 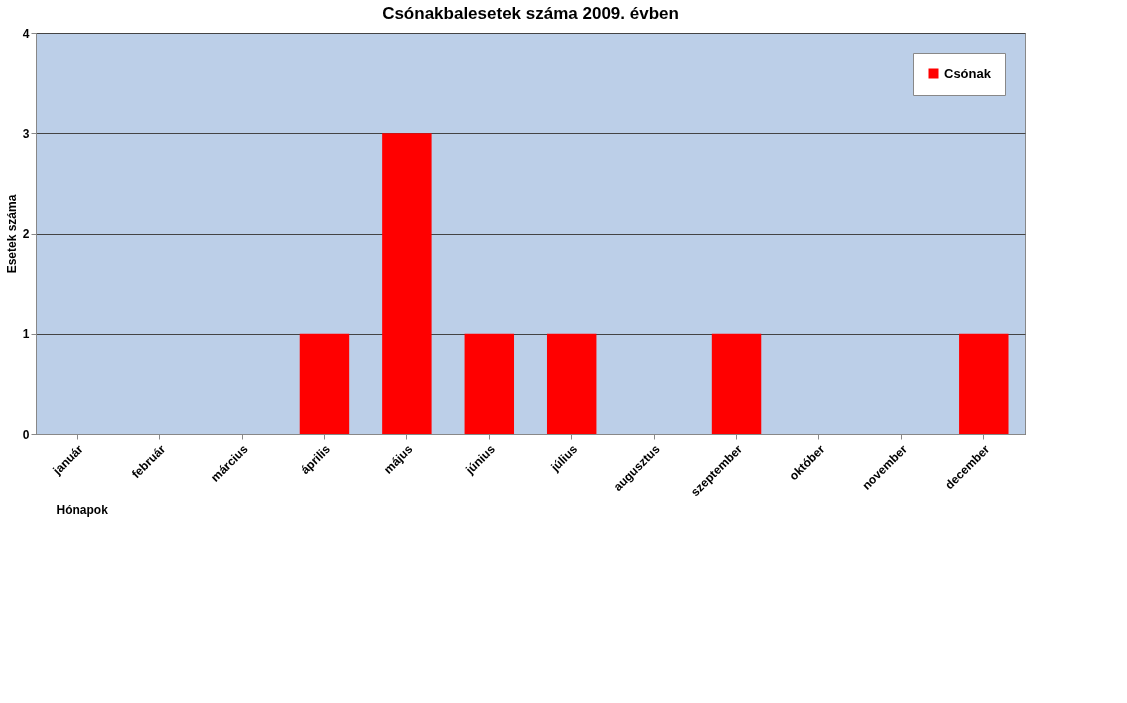 I want to click on x-axis-title: Hónapok, so click(x=82, y=509).